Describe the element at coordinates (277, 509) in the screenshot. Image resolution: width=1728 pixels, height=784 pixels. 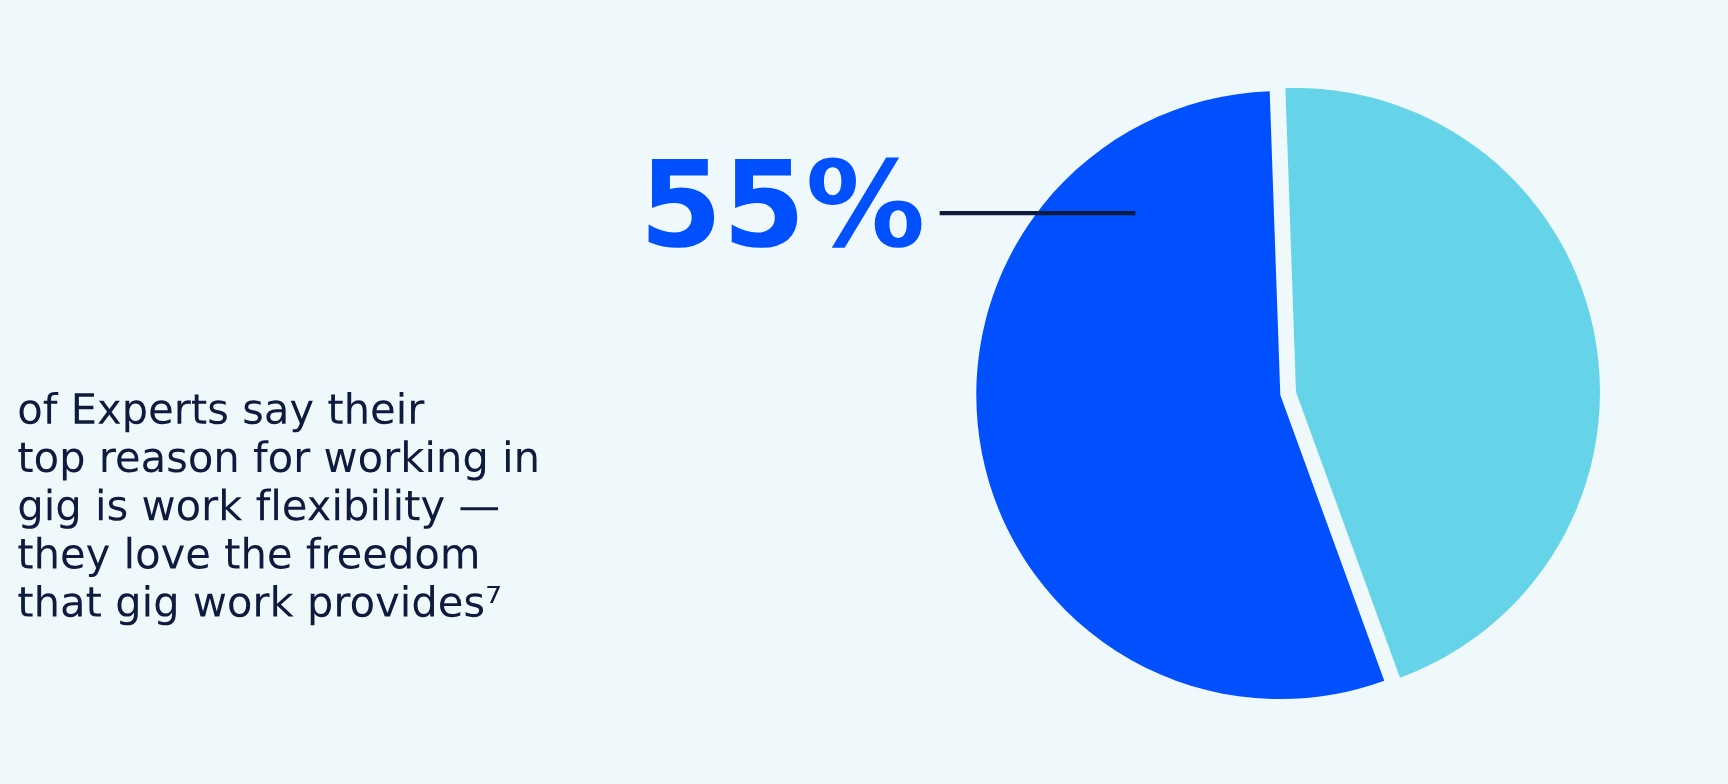
I see `text: of Experts say their top reason for working in gig is work flexibility — they love the freedom that gig work provides⁷` at that location.